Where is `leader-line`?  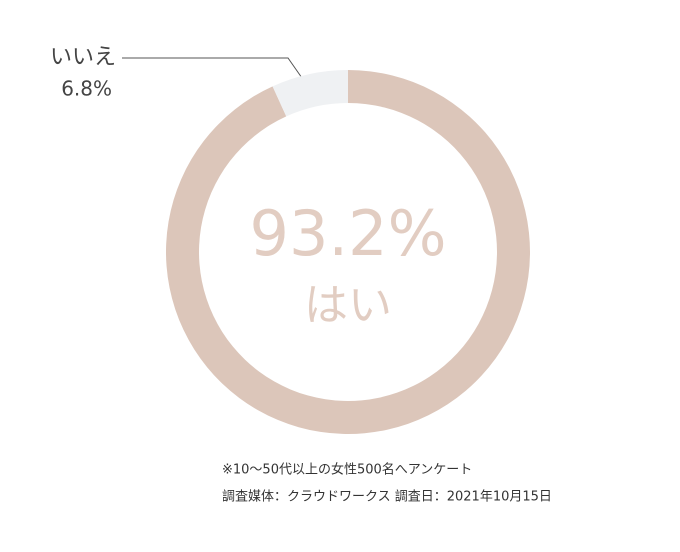
leader-line is located at coordinates (212, 68).